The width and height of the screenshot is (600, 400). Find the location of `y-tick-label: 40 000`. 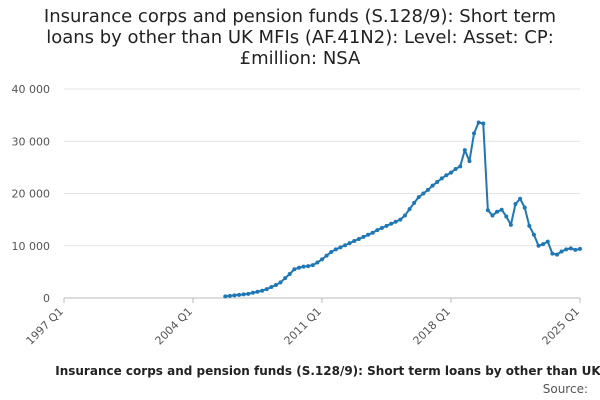

y-tick-label: 40 000 is located at coordinates (31, 89).